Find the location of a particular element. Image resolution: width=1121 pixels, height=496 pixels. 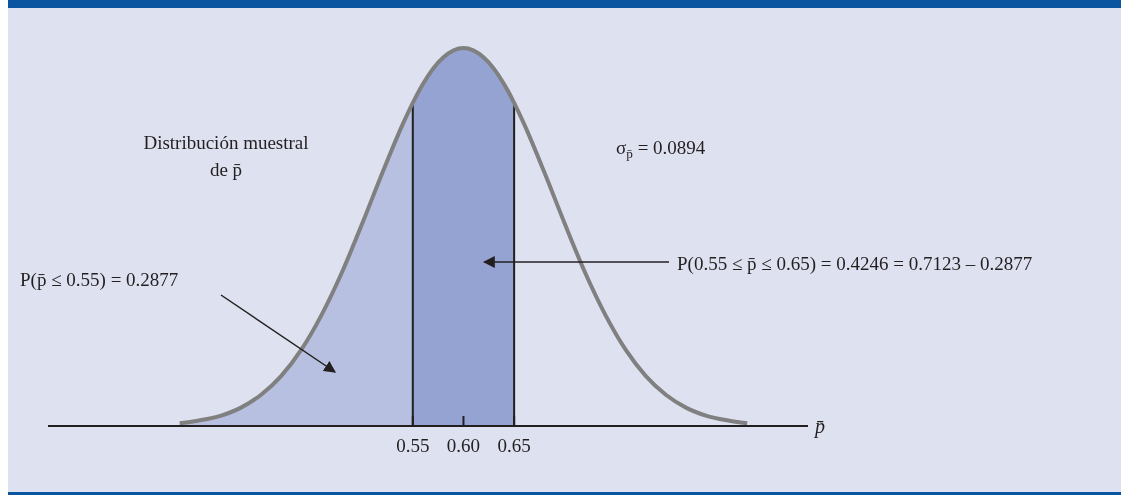

x-axis-title: p̄ is located at coordinates (819, 426).